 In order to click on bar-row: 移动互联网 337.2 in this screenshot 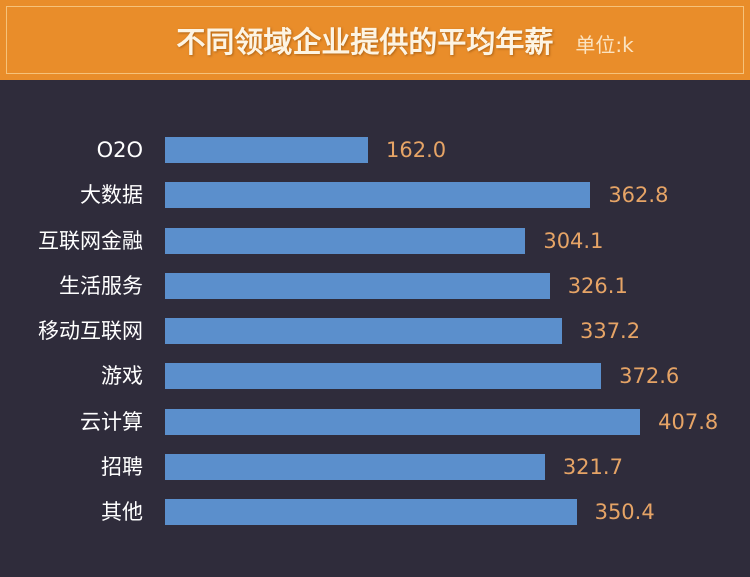, I will do `click(375, 331)`.